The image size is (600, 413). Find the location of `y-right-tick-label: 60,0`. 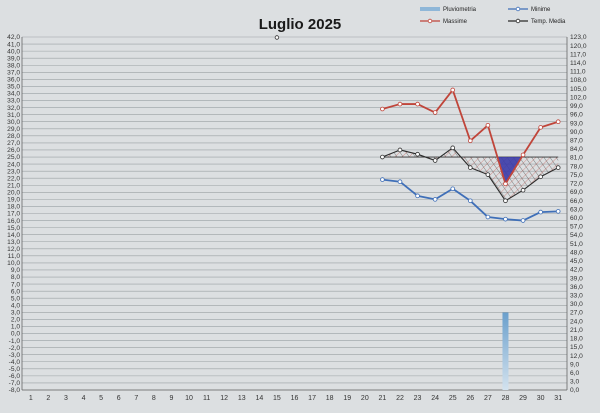

y-right-tick-label: 60,0 is located at coordinates (576, 218).